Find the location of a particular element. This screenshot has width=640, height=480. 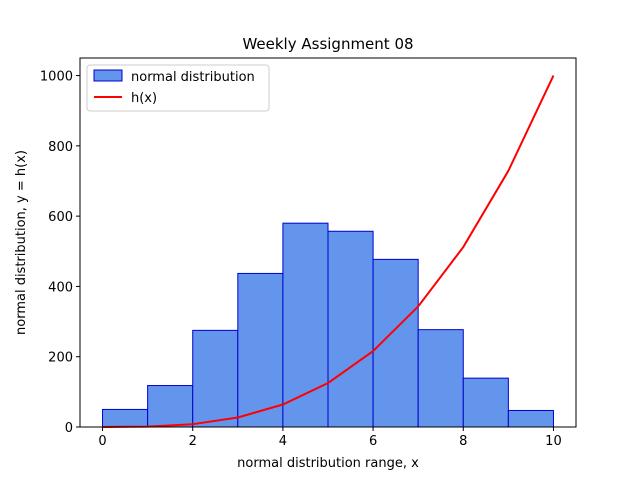

x-tick-label: 10 is located at coordinates (553, 441).